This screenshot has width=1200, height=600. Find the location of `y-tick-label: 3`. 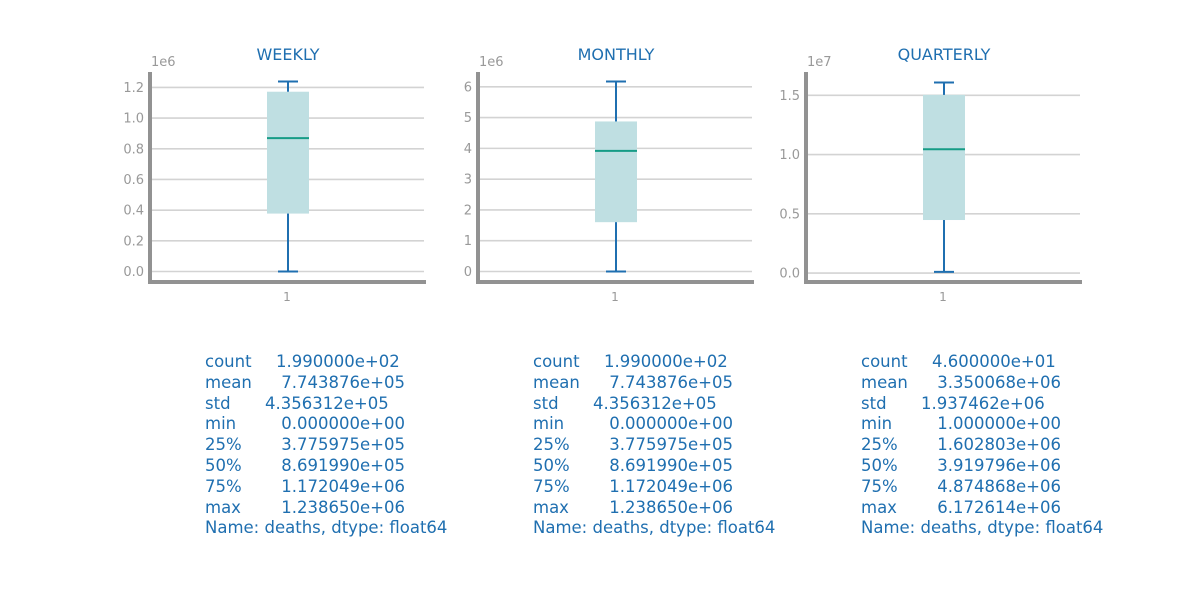

y-tick-label: 3 is located at coordinates (468, 180).